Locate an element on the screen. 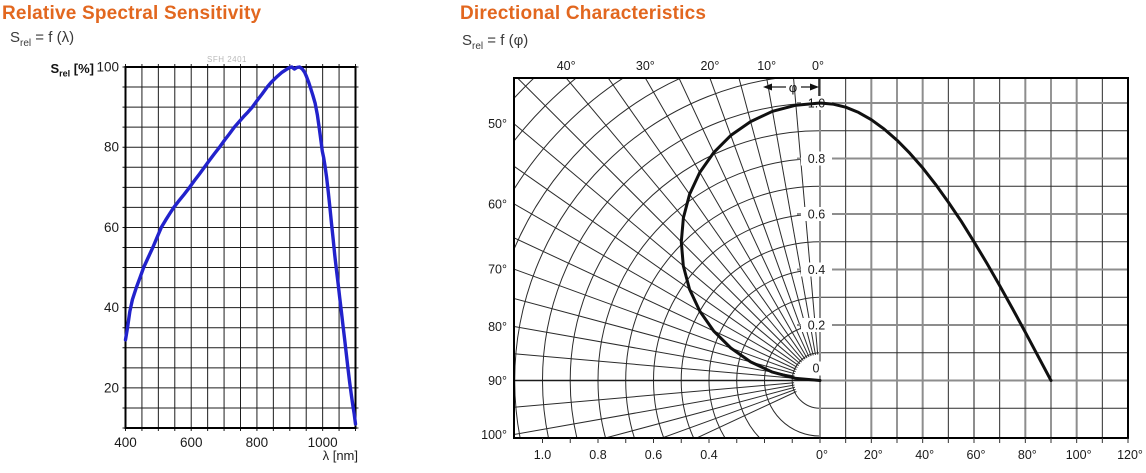  svg-text: 90° is located at coordinates (497, 381).